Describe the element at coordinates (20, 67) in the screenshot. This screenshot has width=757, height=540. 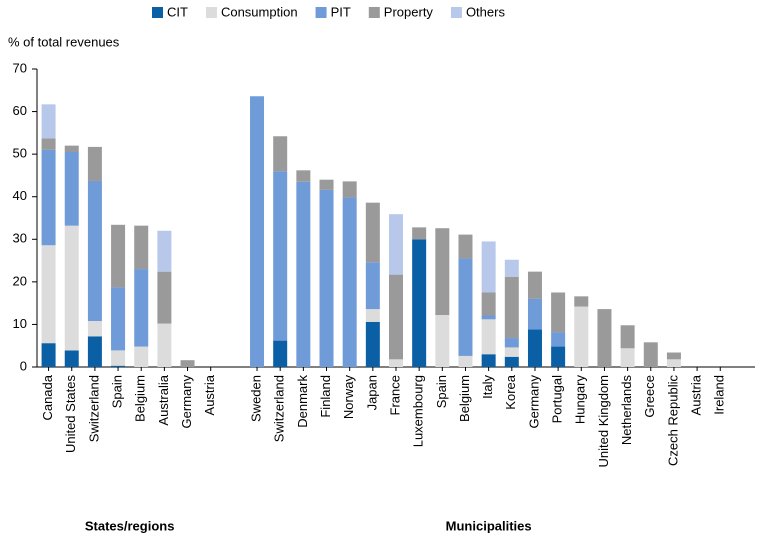
I see `y-tick-label: 70` at that location.